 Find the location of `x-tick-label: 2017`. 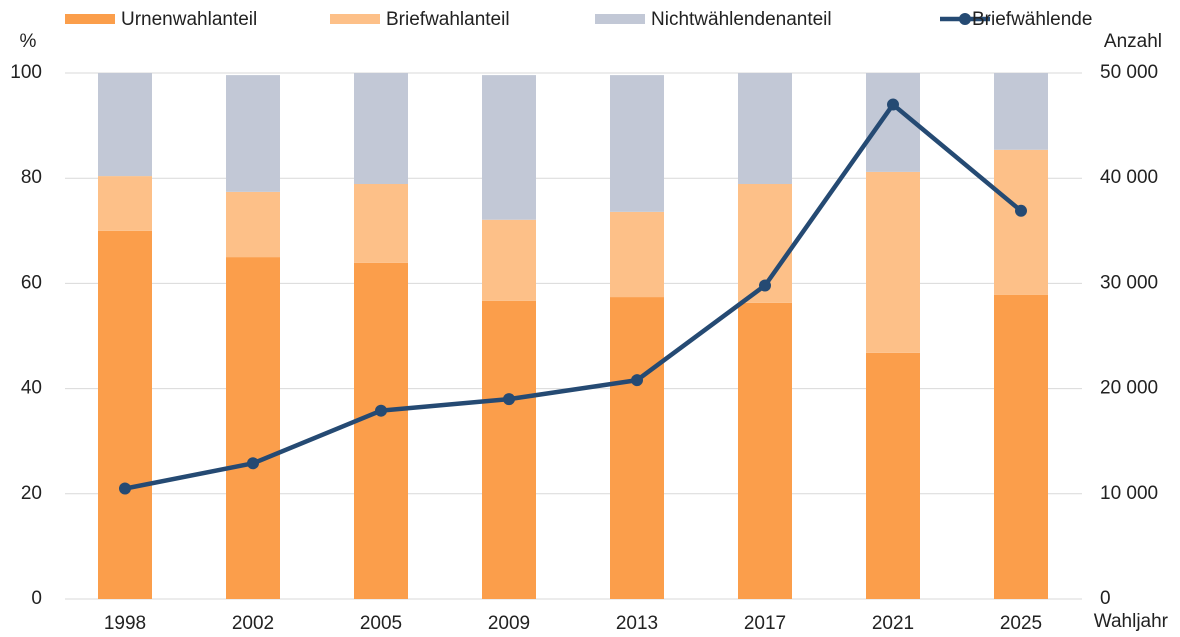

x-tick-label: 2017 is located at coordinates (765, 623).